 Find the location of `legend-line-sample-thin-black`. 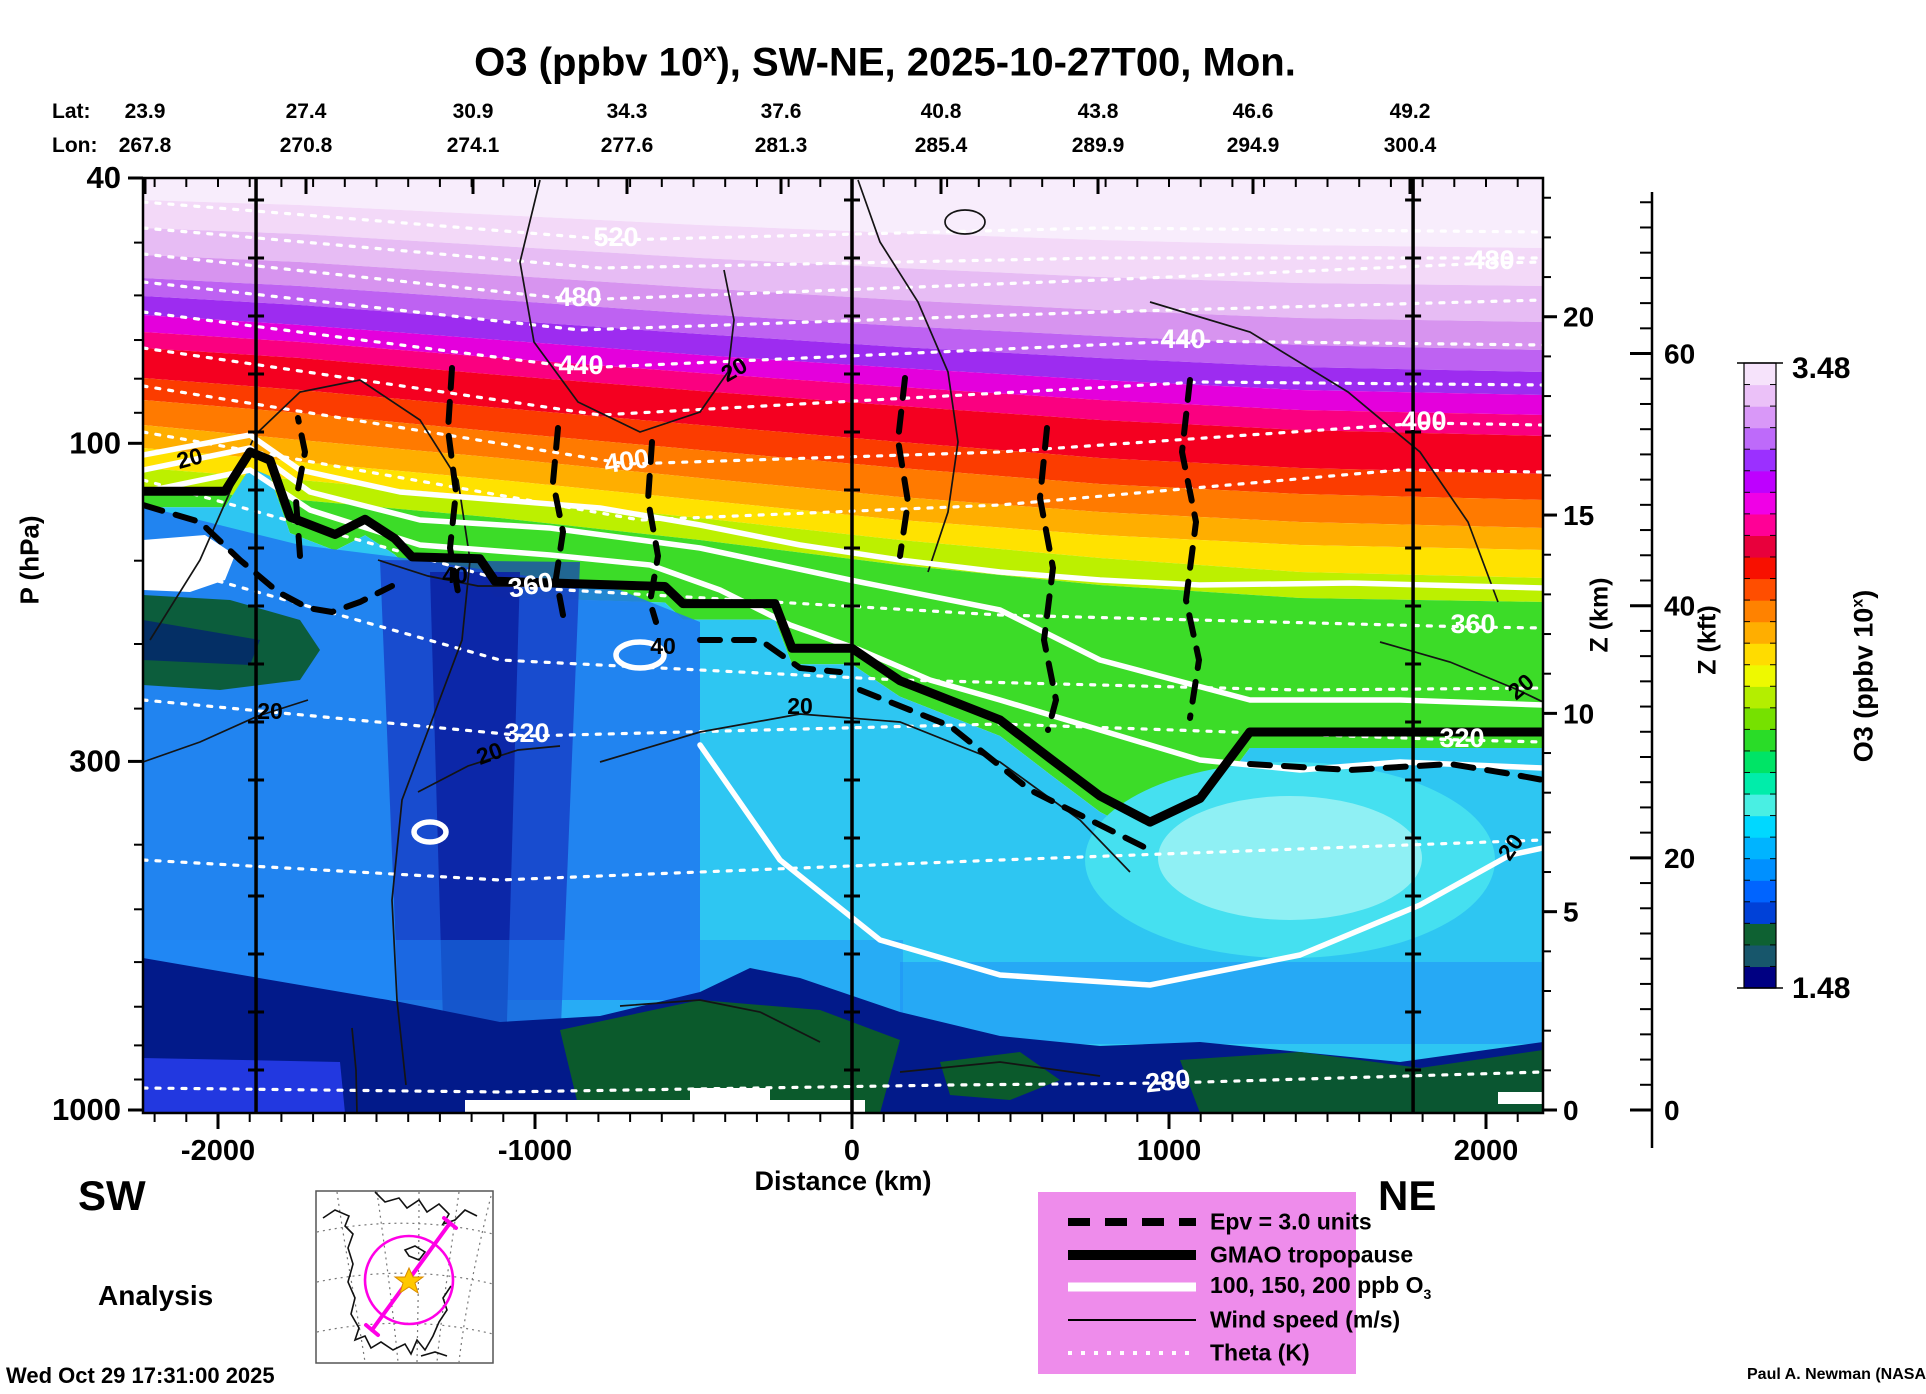

legend-line-sample-thin-black is located at coordinates (1132, 1320).